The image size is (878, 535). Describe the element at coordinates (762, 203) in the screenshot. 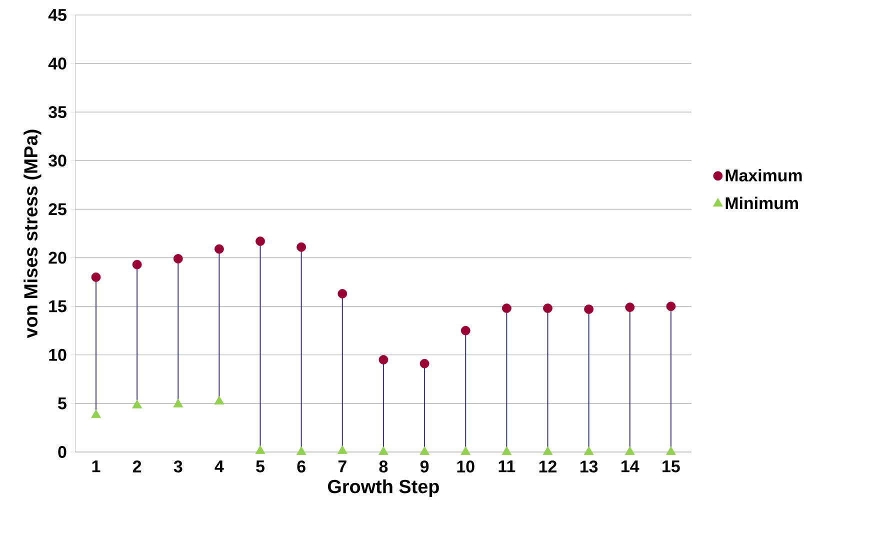

I see `legend-label: Minimum` at that location.